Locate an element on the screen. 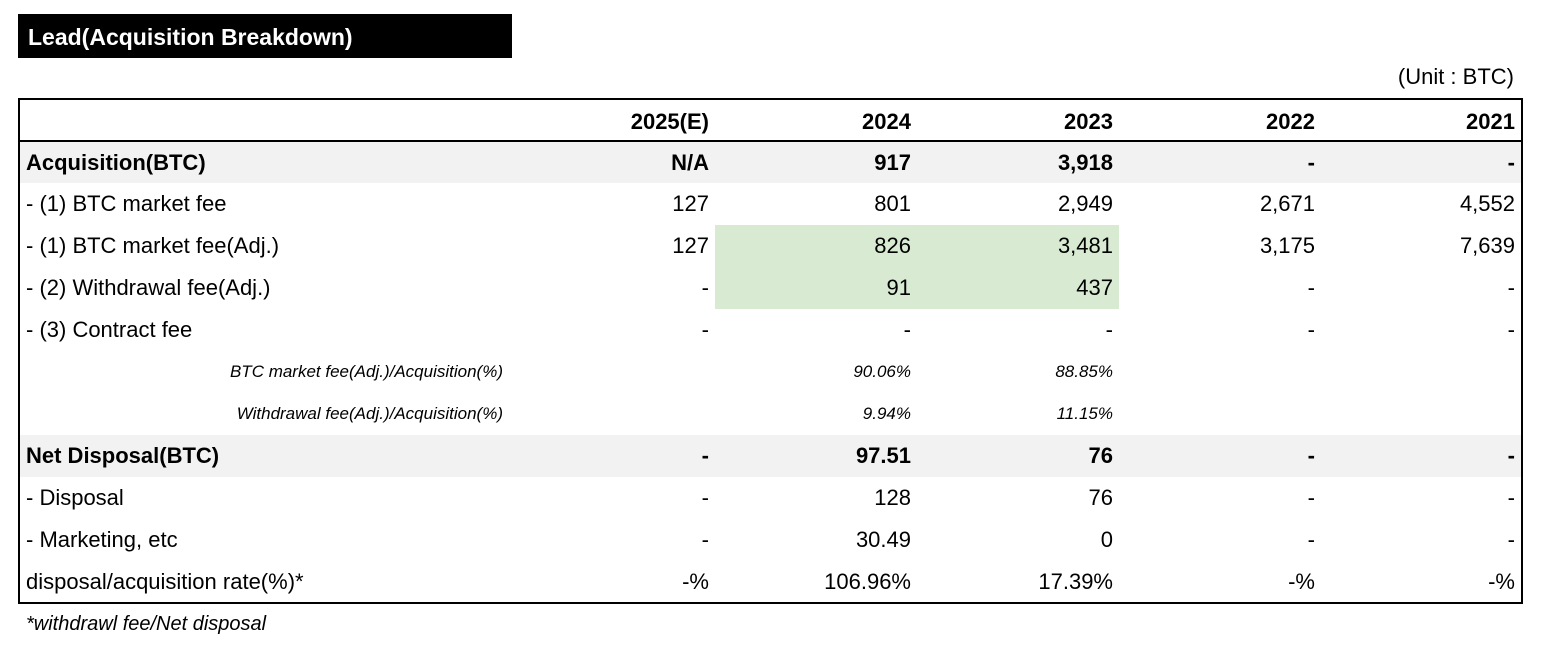 The height and width of the screenshot is (650, 1564). cell: 106.96% is located at coordinates (867, 581).